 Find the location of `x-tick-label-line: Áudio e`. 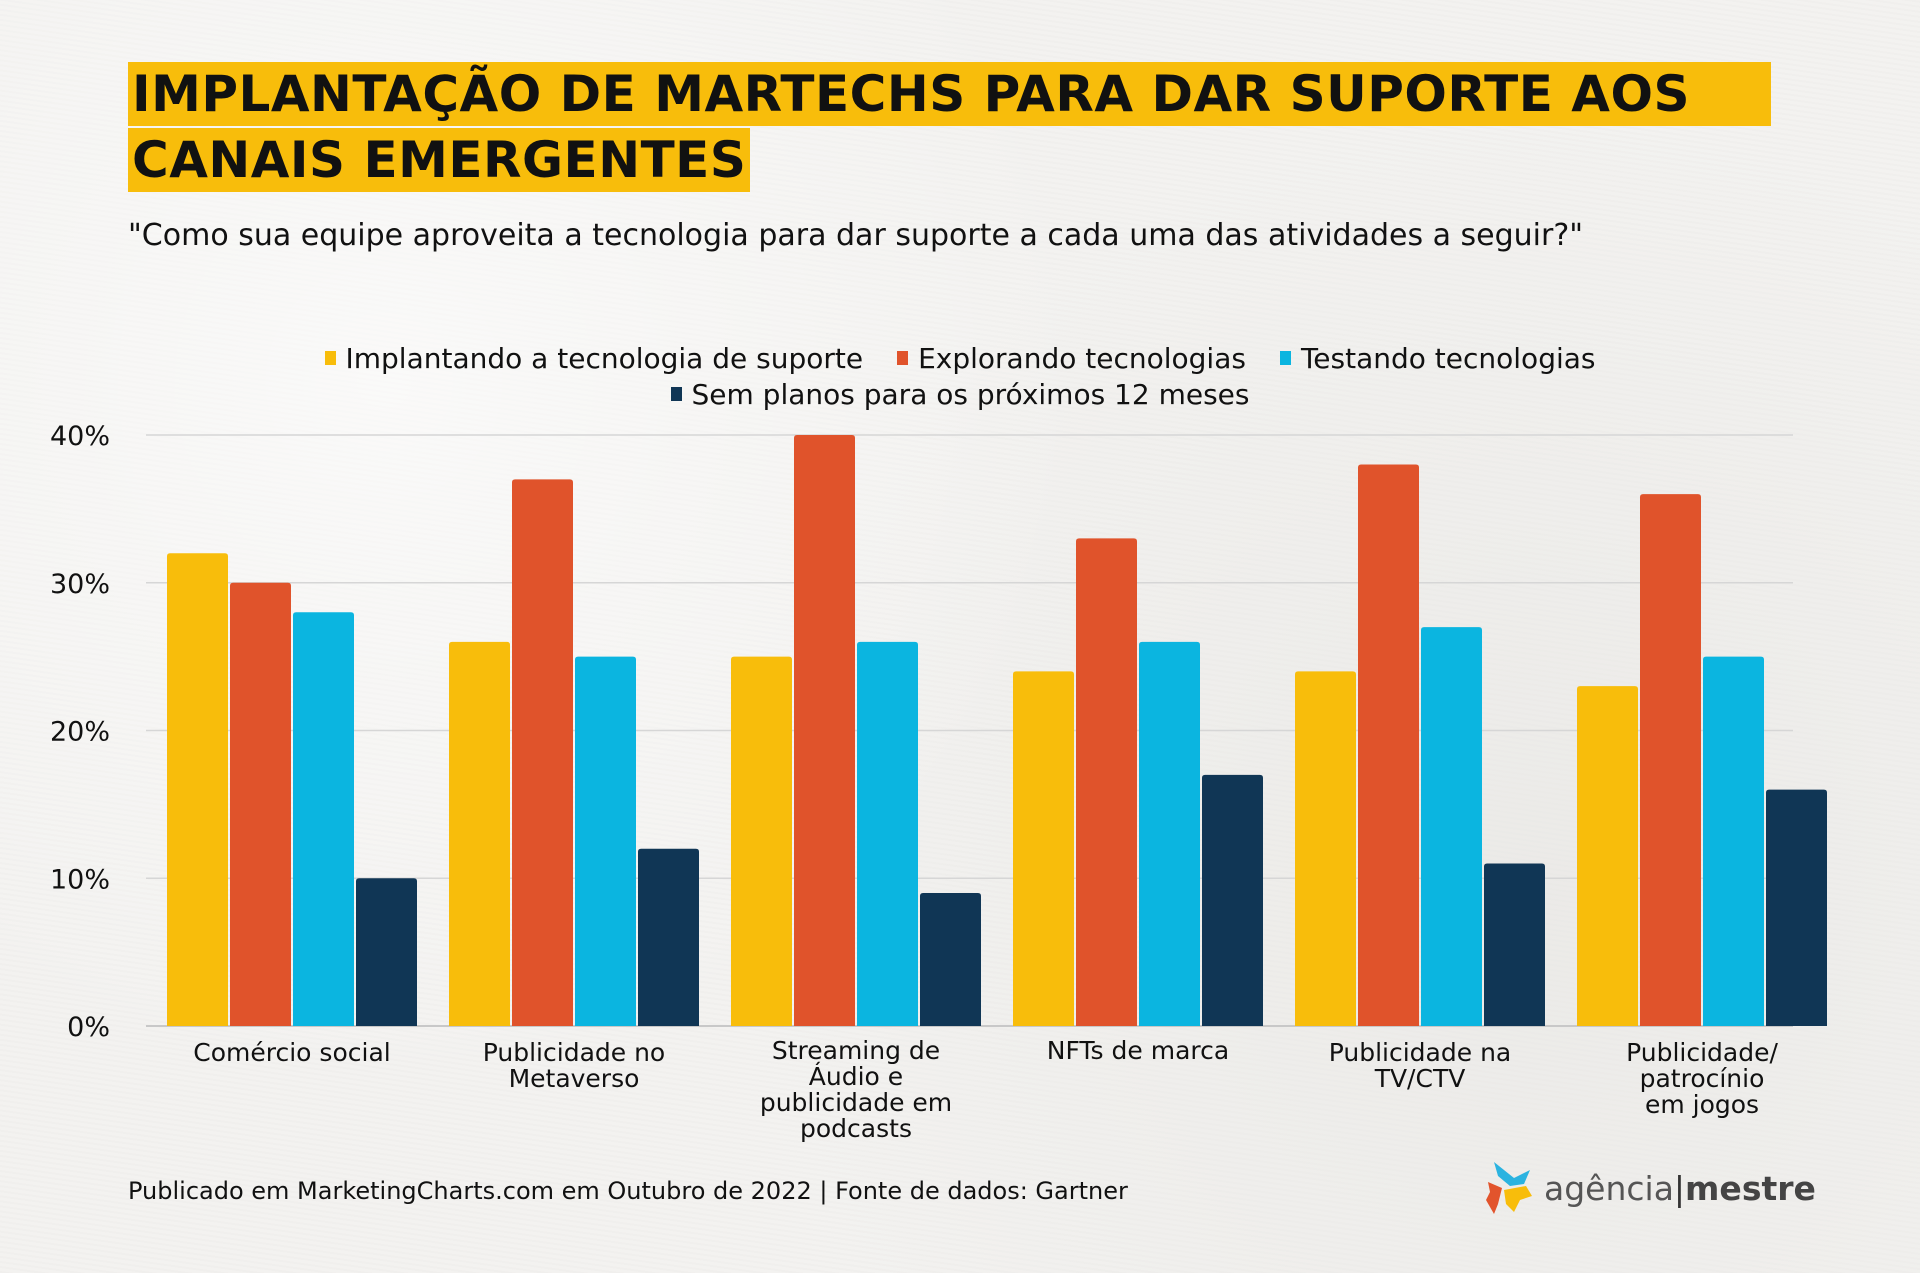

x-tick-label-line: Áudio e is located at coordinates (856, 1076).